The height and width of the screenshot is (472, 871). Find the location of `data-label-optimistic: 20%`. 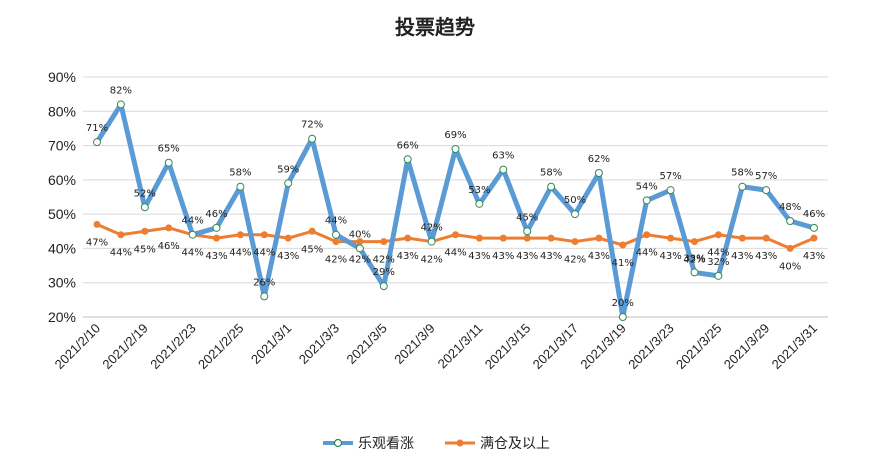

data-label-optimistic: 20% is located at coordinates (623, 303).